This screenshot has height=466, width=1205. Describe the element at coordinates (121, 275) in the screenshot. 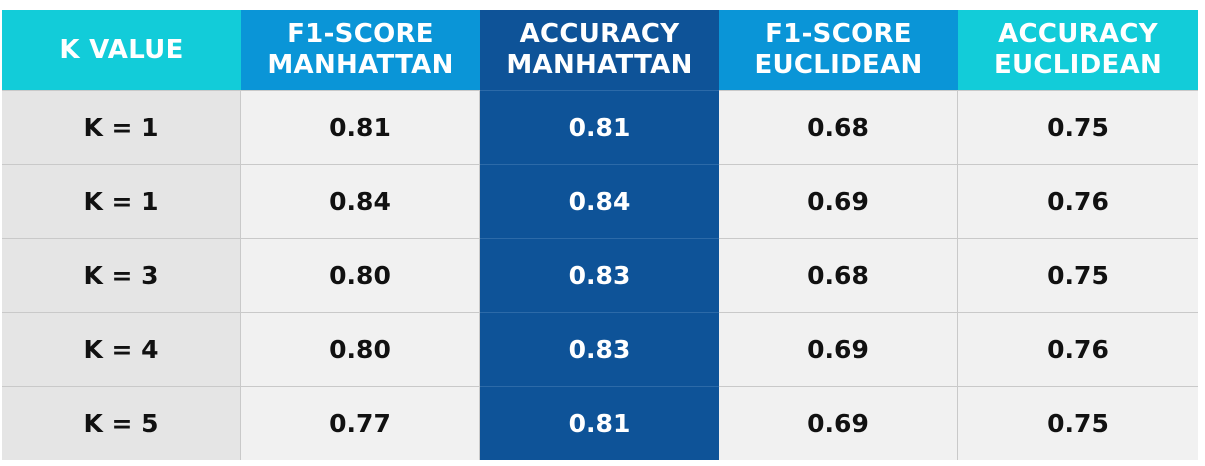

I see `row-label-cell: K = 3` at that location.